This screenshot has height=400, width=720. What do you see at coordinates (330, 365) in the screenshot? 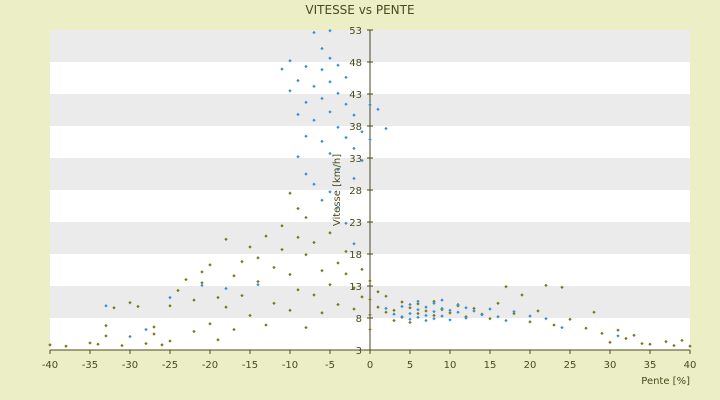
I see `x-tick-label: -5` at bounding box center [330, 365].